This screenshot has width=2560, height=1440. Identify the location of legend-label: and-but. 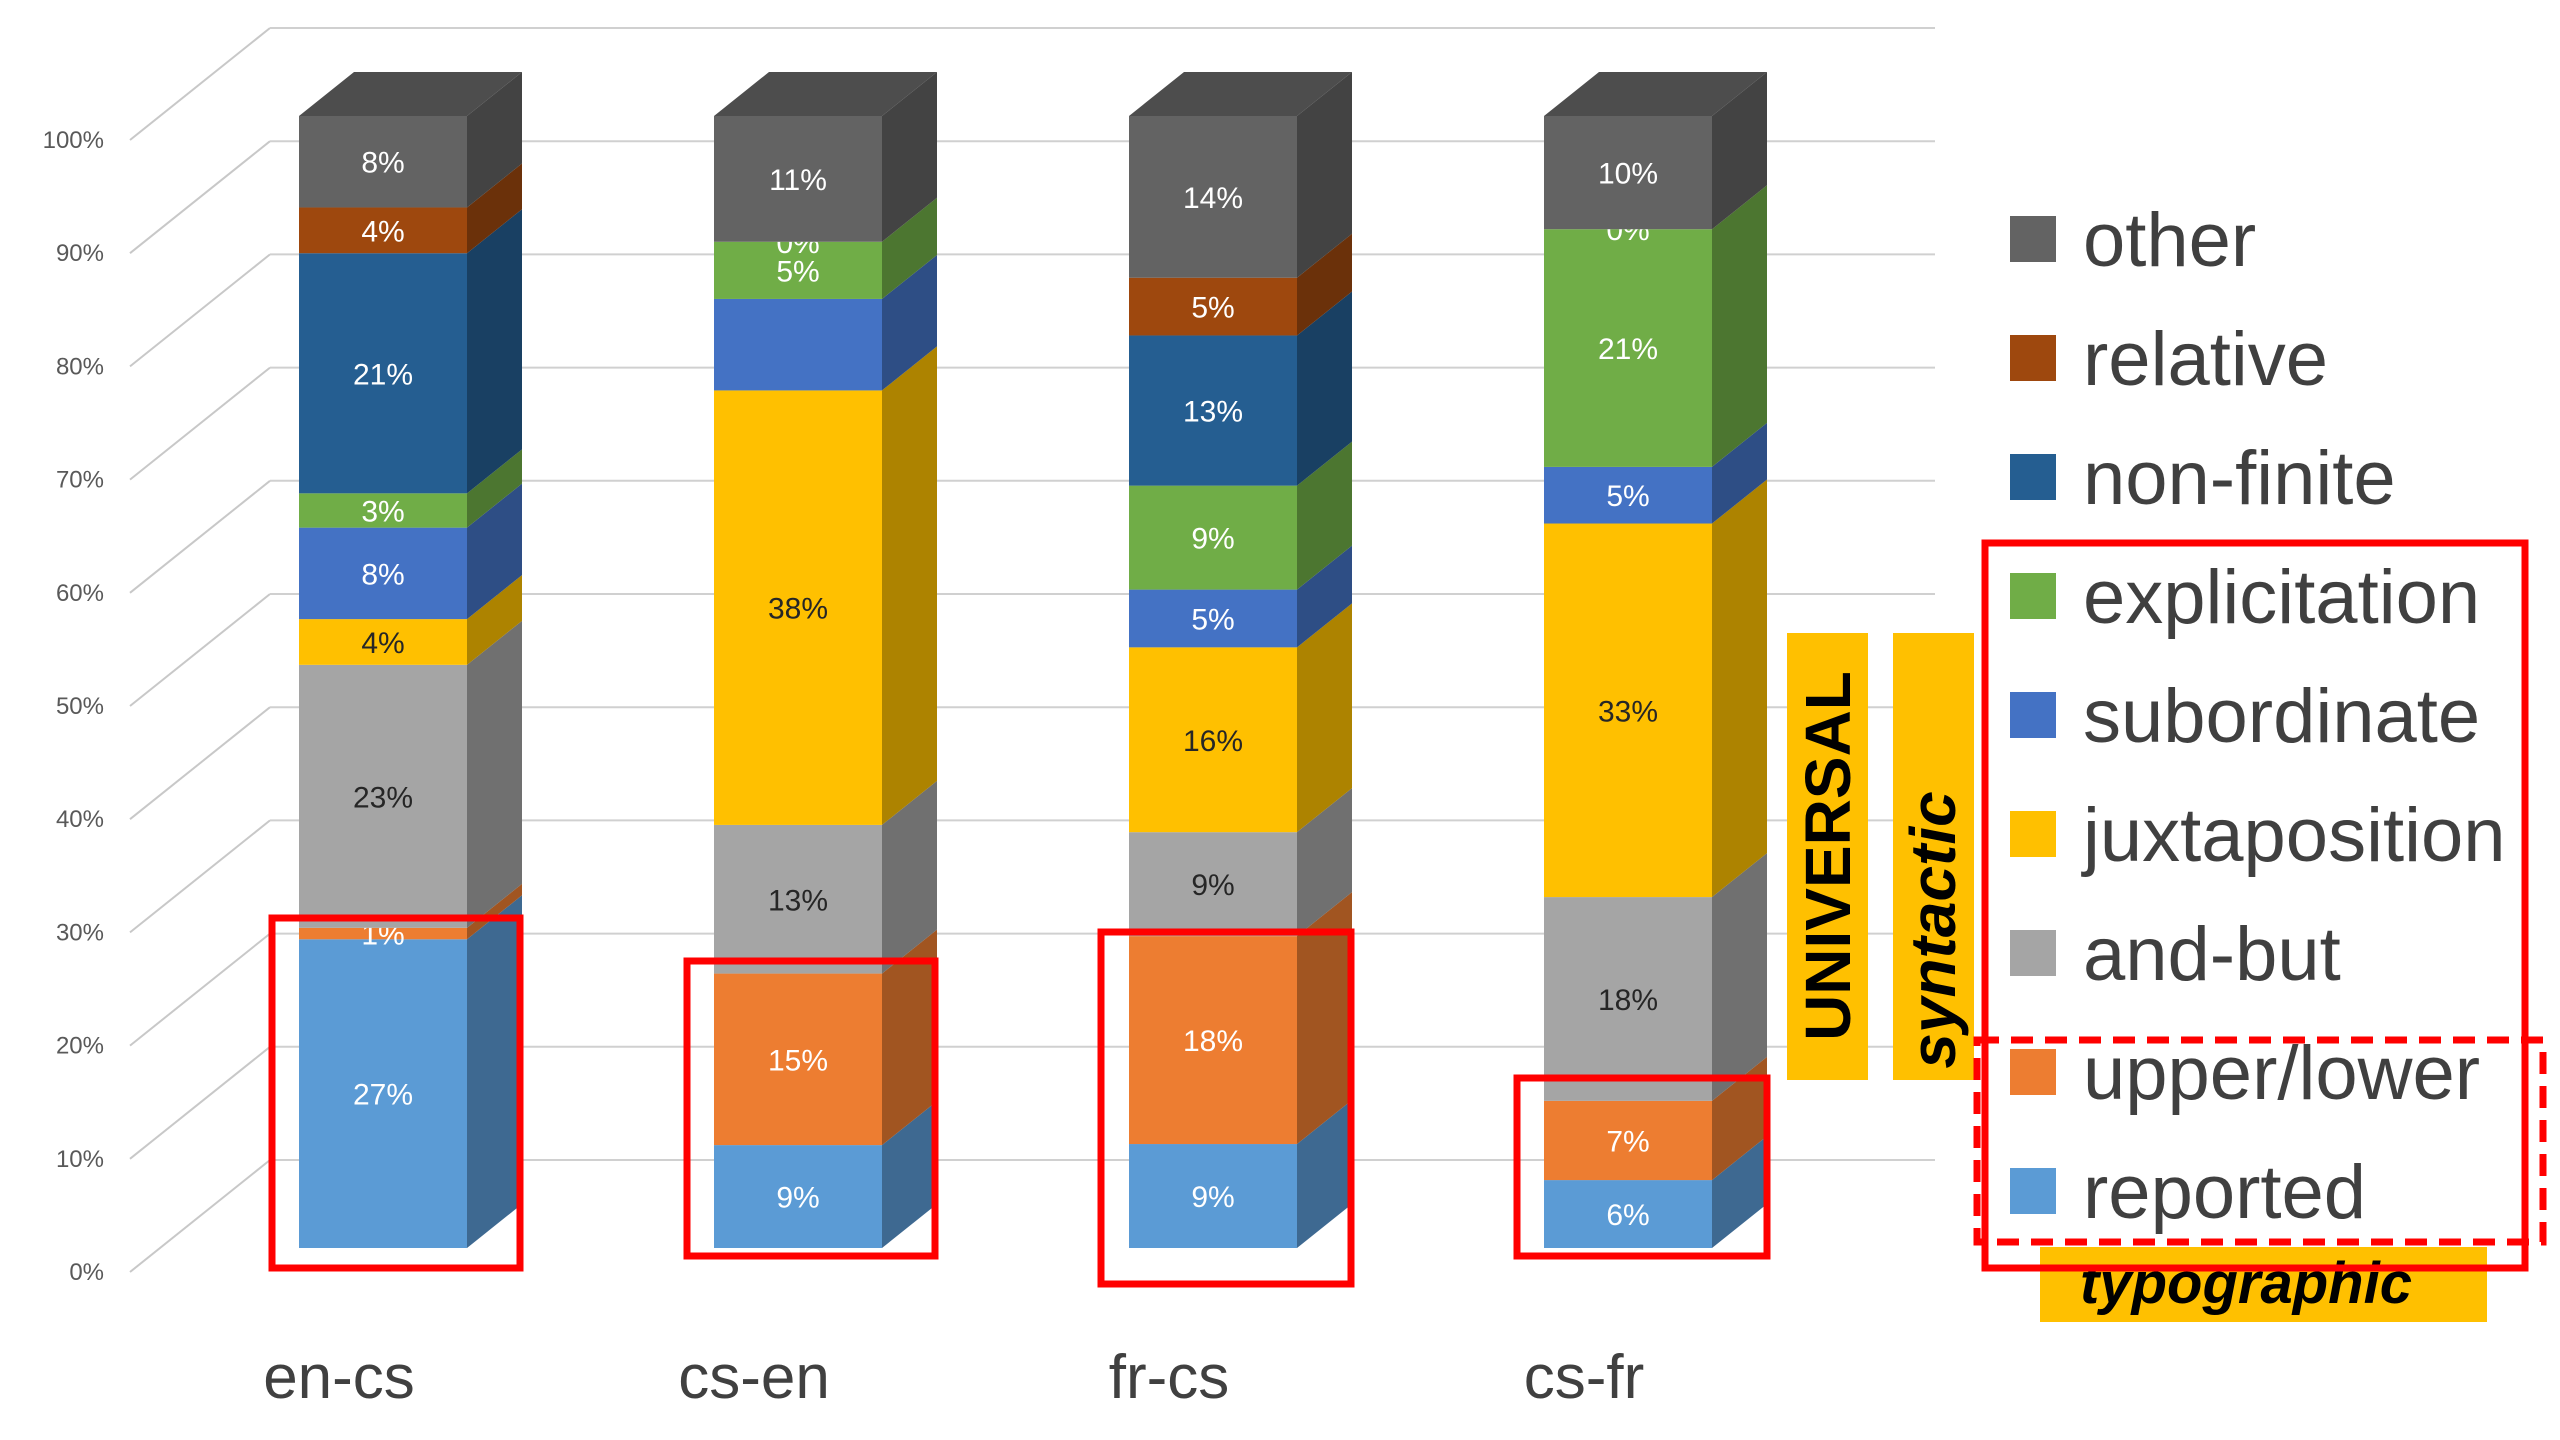
(2212, 954).